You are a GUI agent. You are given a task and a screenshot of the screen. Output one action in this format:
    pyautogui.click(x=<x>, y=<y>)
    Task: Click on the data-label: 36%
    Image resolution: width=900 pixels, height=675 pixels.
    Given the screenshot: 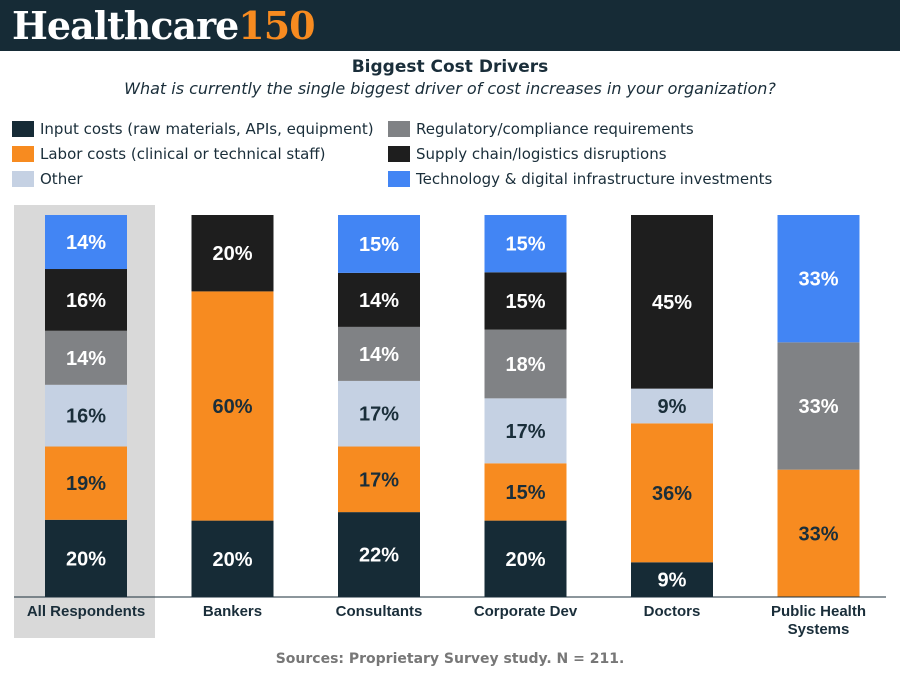 What is the action you would take?
    pyautogui.click(x=672, y=494)
    